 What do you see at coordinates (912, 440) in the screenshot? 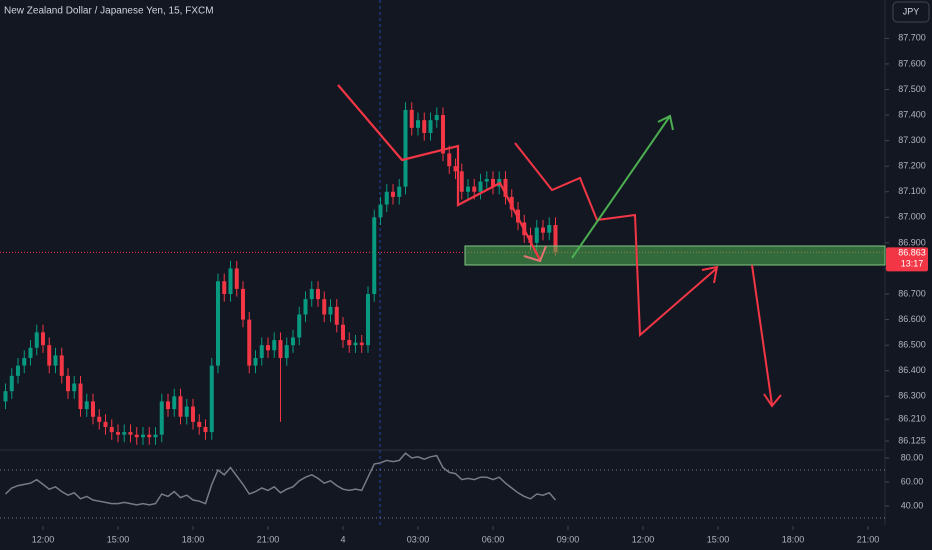
I see `y-tick-label: 86.125` at bounding box center [912, 440].